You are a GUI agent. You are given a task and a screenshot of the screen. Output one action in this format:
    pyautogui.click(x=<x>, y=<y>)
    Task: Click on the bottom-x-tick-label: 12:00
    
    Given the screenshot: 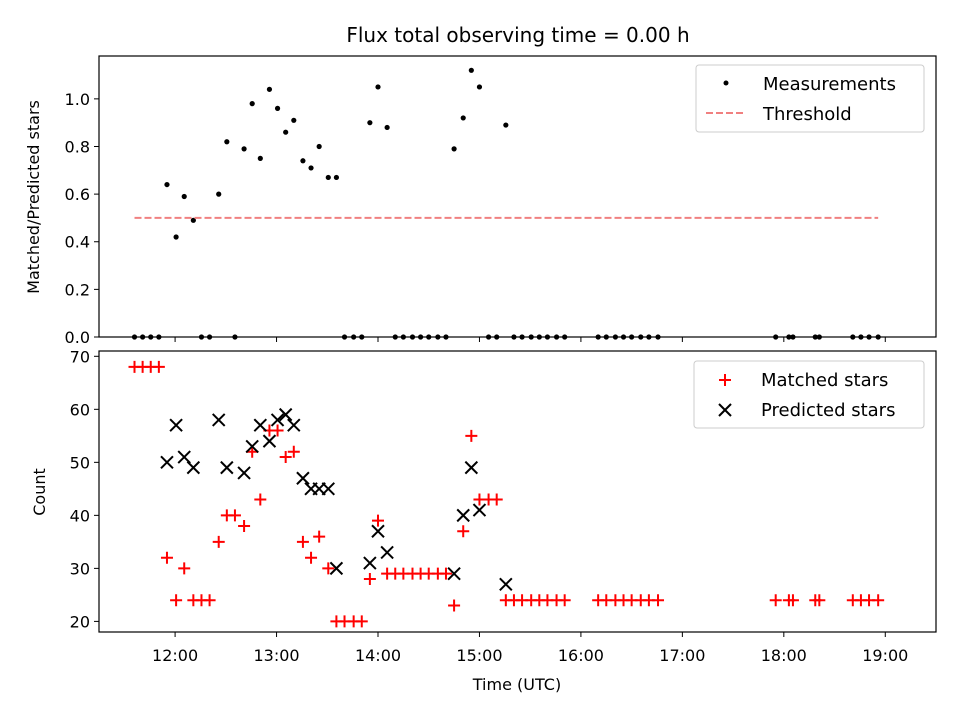 What is the action you would take?
    pyautogui.click(x=175, y=655)
    